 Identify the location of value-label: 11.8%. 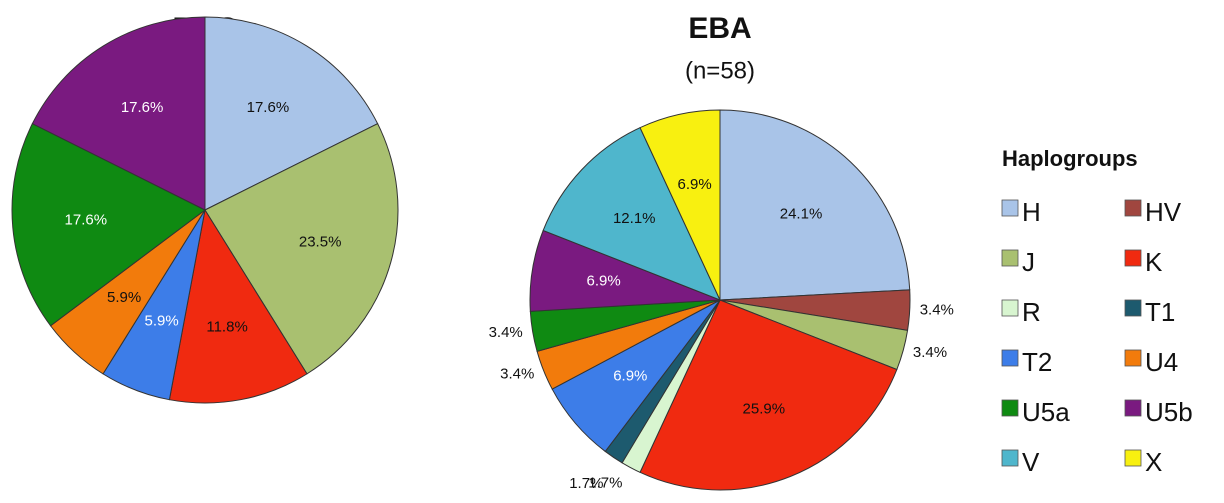
(226, 327).